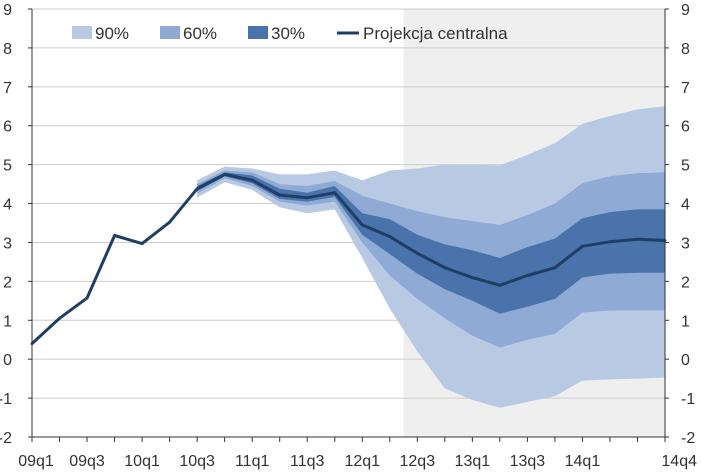 This screenshot has width=701, height=473. What do you see at coordinates (6, 438) in the screenshot?
I see `y-tick-label-left: -2` at bounding box center [6, 438].